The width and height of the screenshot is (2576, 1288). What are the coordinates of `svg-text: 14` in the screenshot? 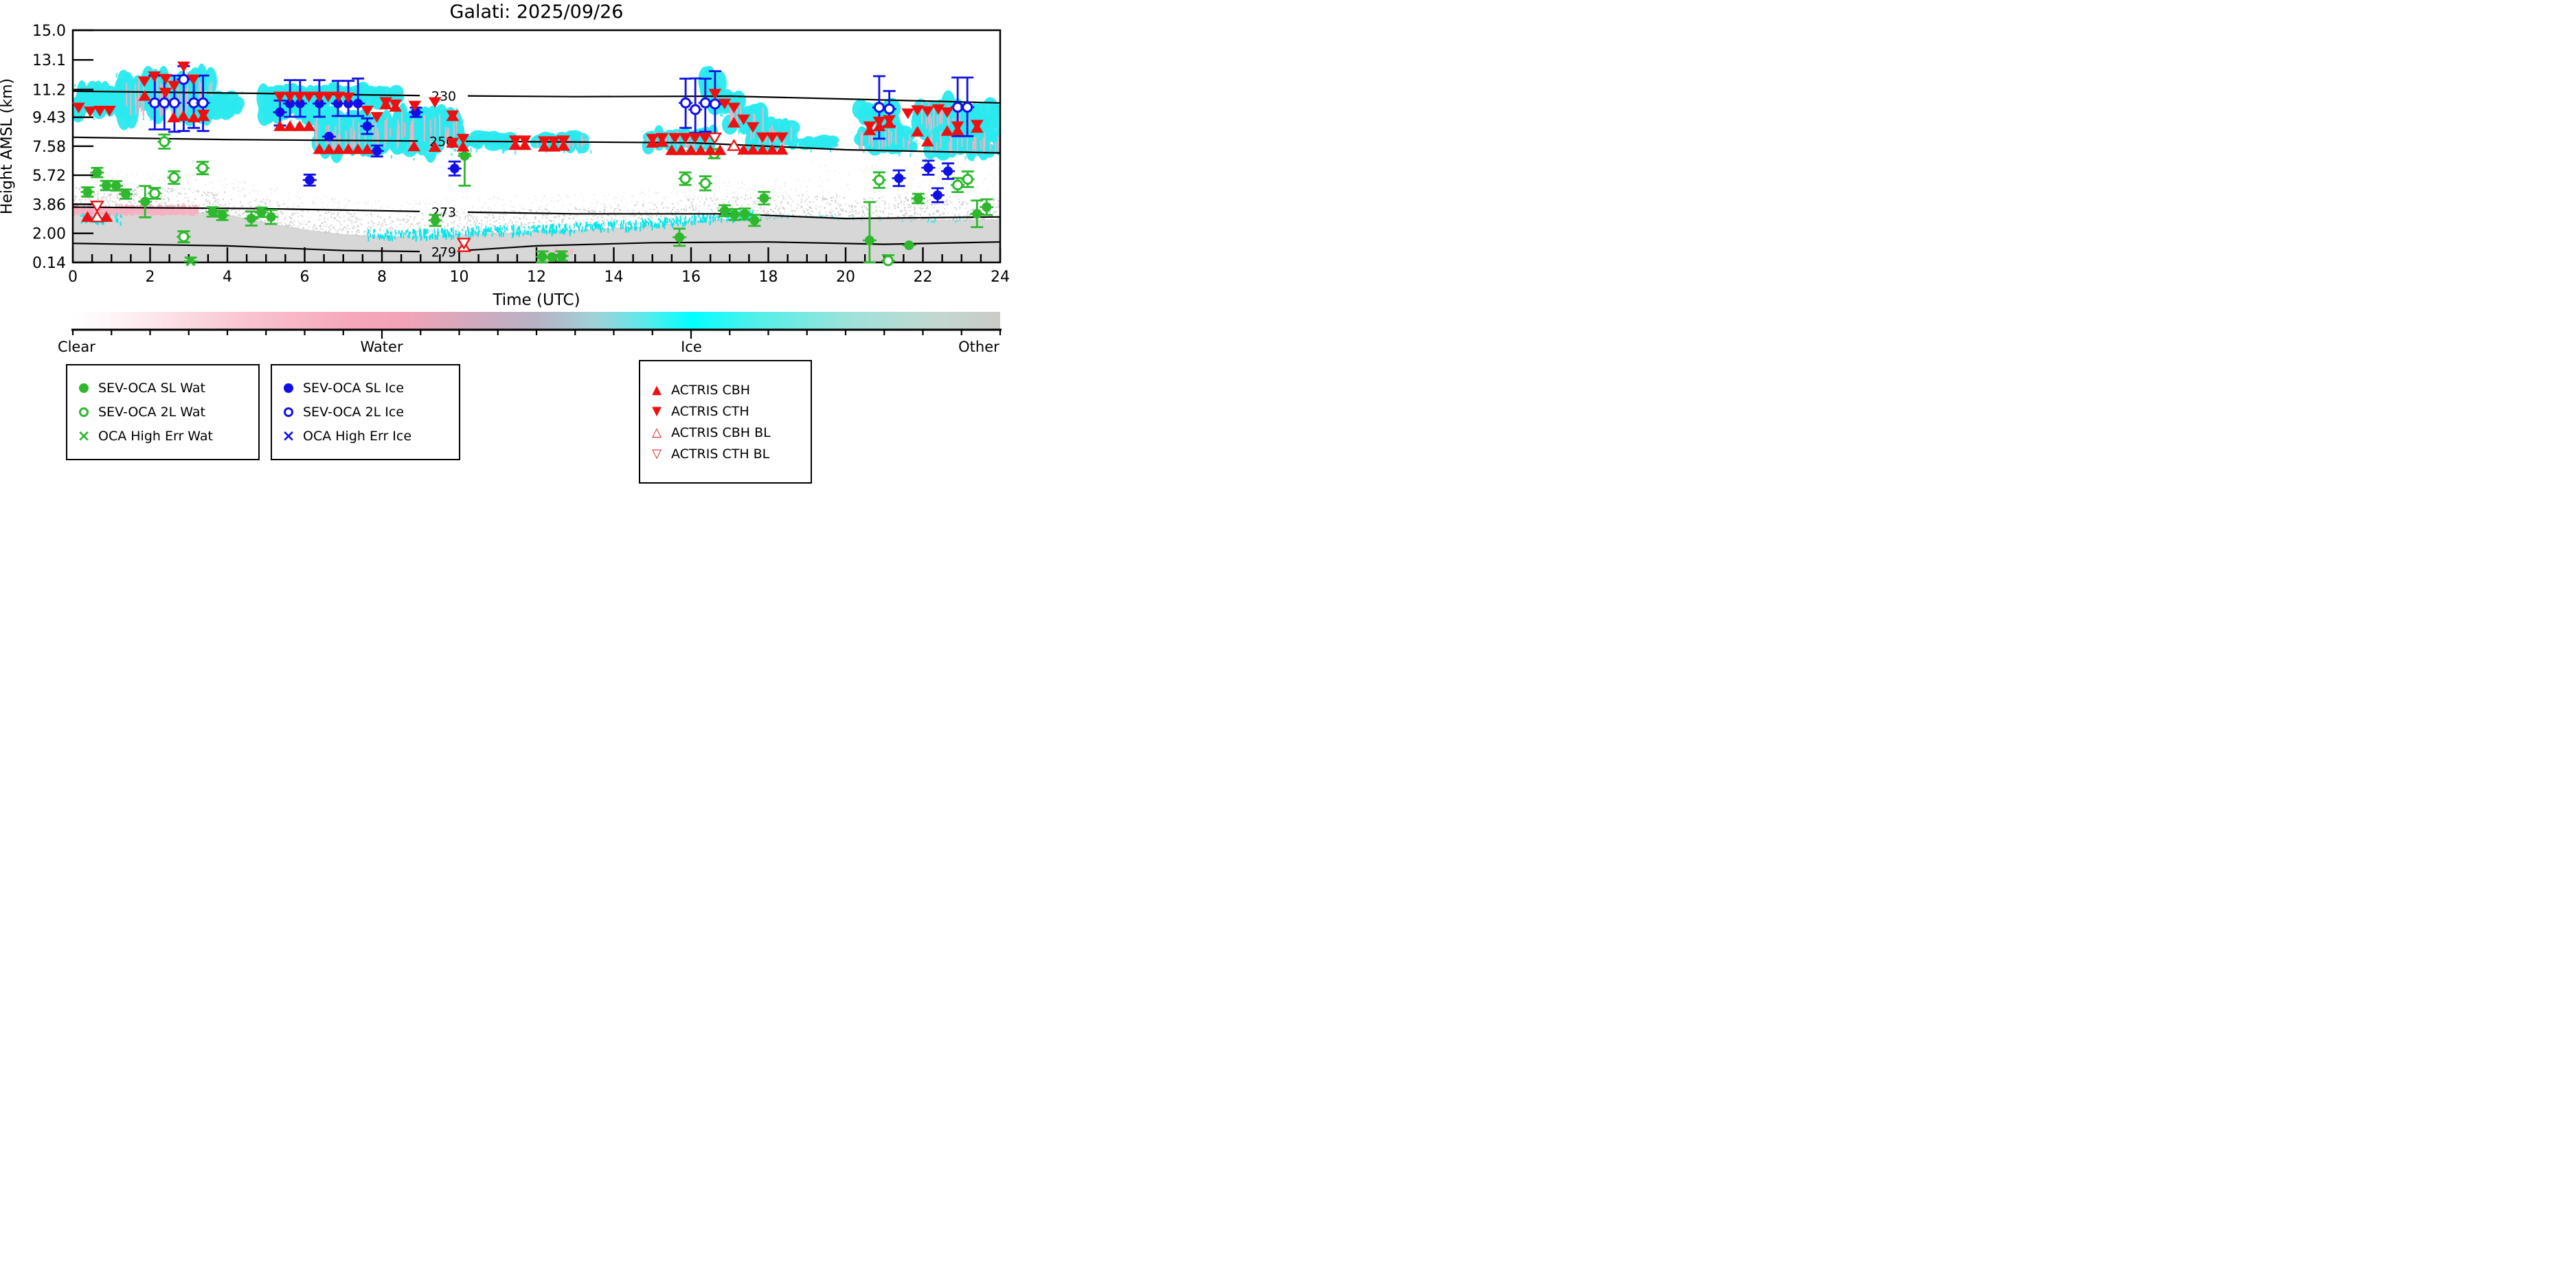 It's located at (614, 277).